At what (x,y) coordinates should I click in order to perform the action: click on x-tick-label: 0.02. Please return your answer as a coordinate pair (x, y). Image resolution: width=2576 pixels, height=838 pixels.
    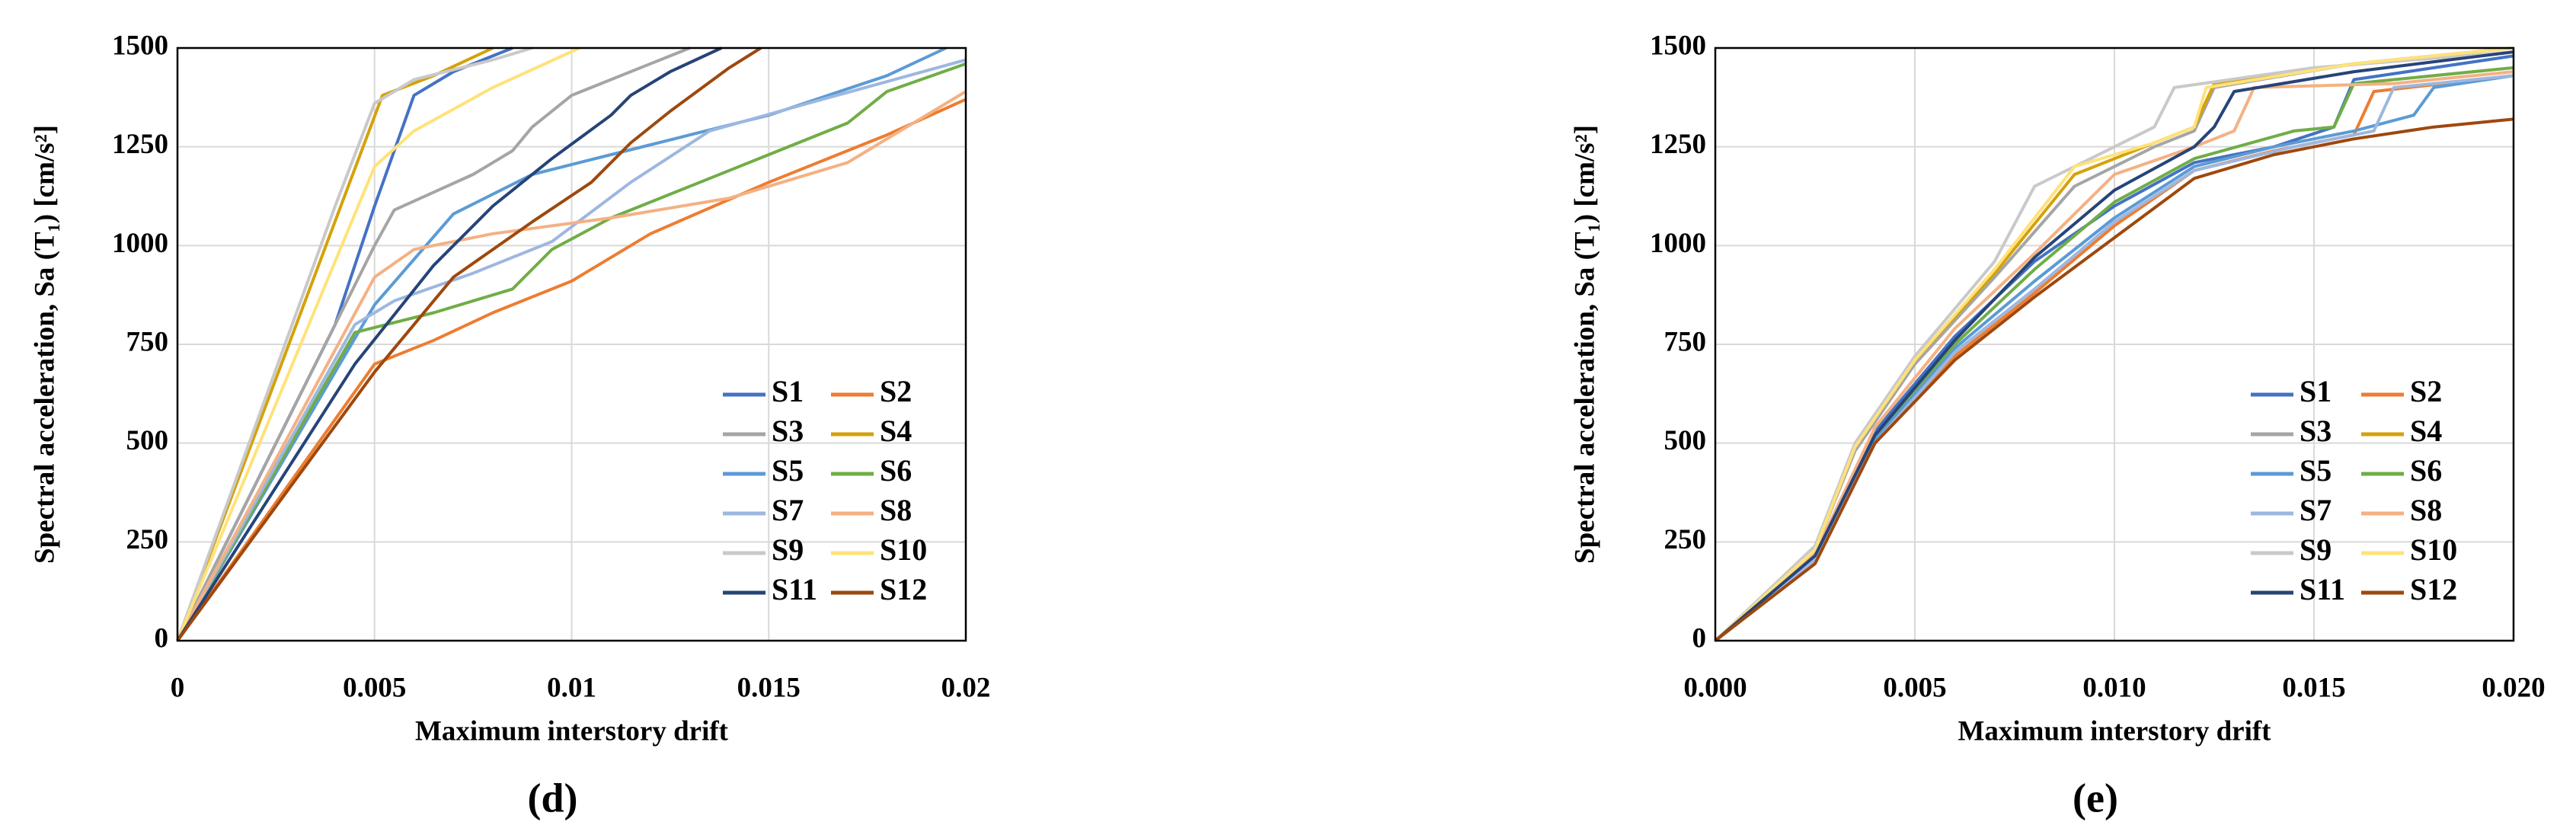
    Looking at the image, I should click on (966, 687).